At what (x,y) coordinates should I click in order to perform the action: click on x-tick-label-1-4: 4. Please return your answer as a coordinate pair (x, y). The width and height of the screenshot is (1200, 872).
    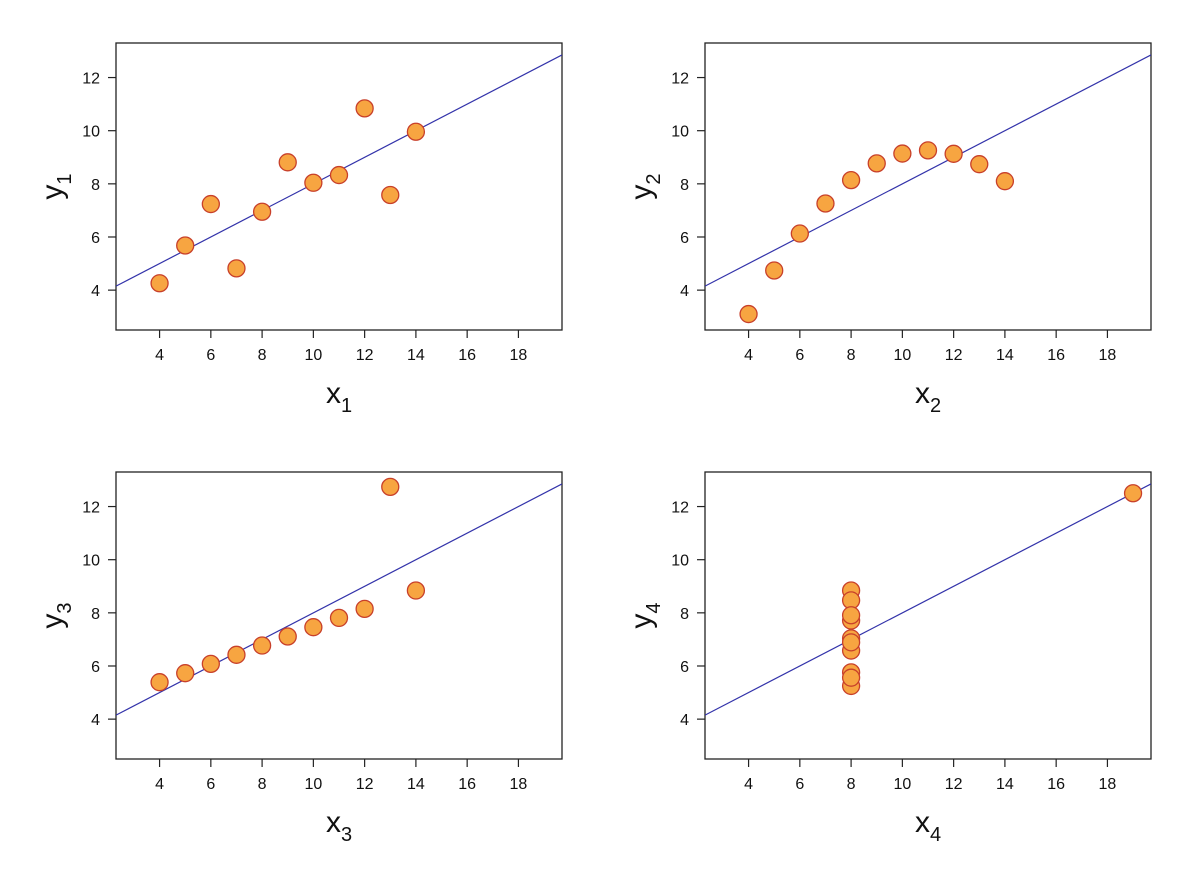
    Looking at the image, I should click on (159, 355).